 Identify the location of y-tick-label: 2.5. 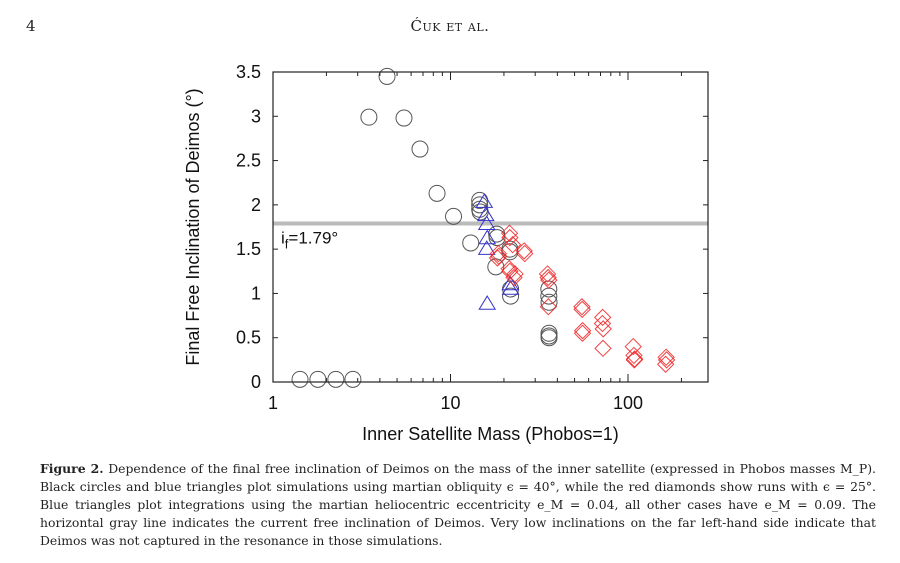
(248, 161).